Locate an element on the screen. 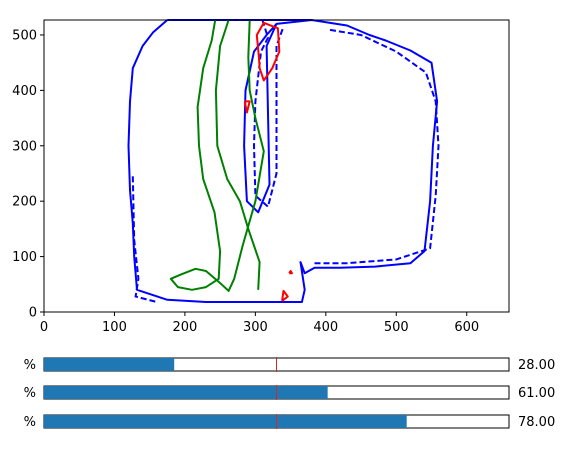 The height and width of the screenshot is (451, 574). slider-panel: % 28.00% 61.00% 78.00 is located at coordinates (289, 393).